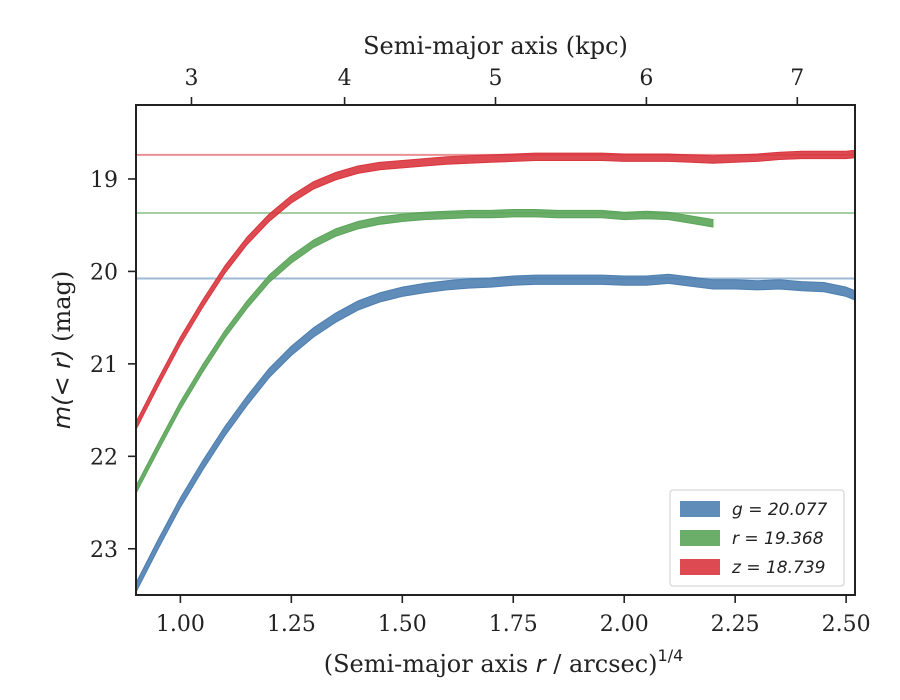  What do you see at coordinates (104, 180) in the screenshot?
I see `y-tick-label-0: 19` at bounding box center [104, 180].